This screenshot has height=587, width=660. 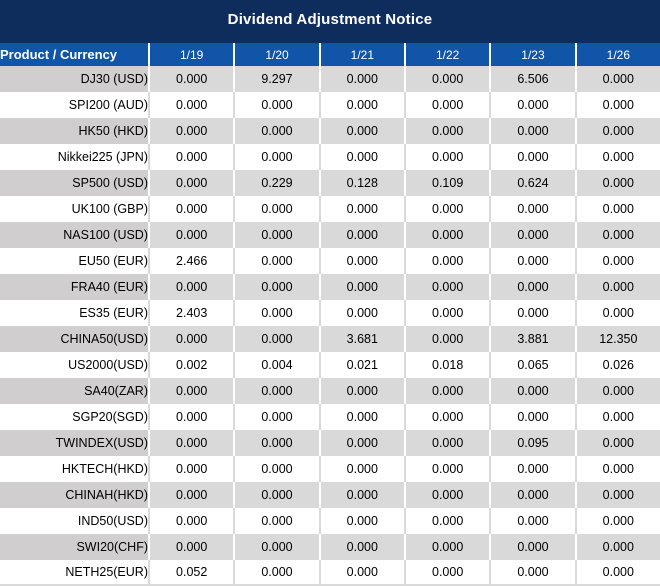 What do you see at coordinates (361, 183) in the screenshot?
I see `dividend-value-cell-adjusted: 0.128` at bounding box center [361, 183].